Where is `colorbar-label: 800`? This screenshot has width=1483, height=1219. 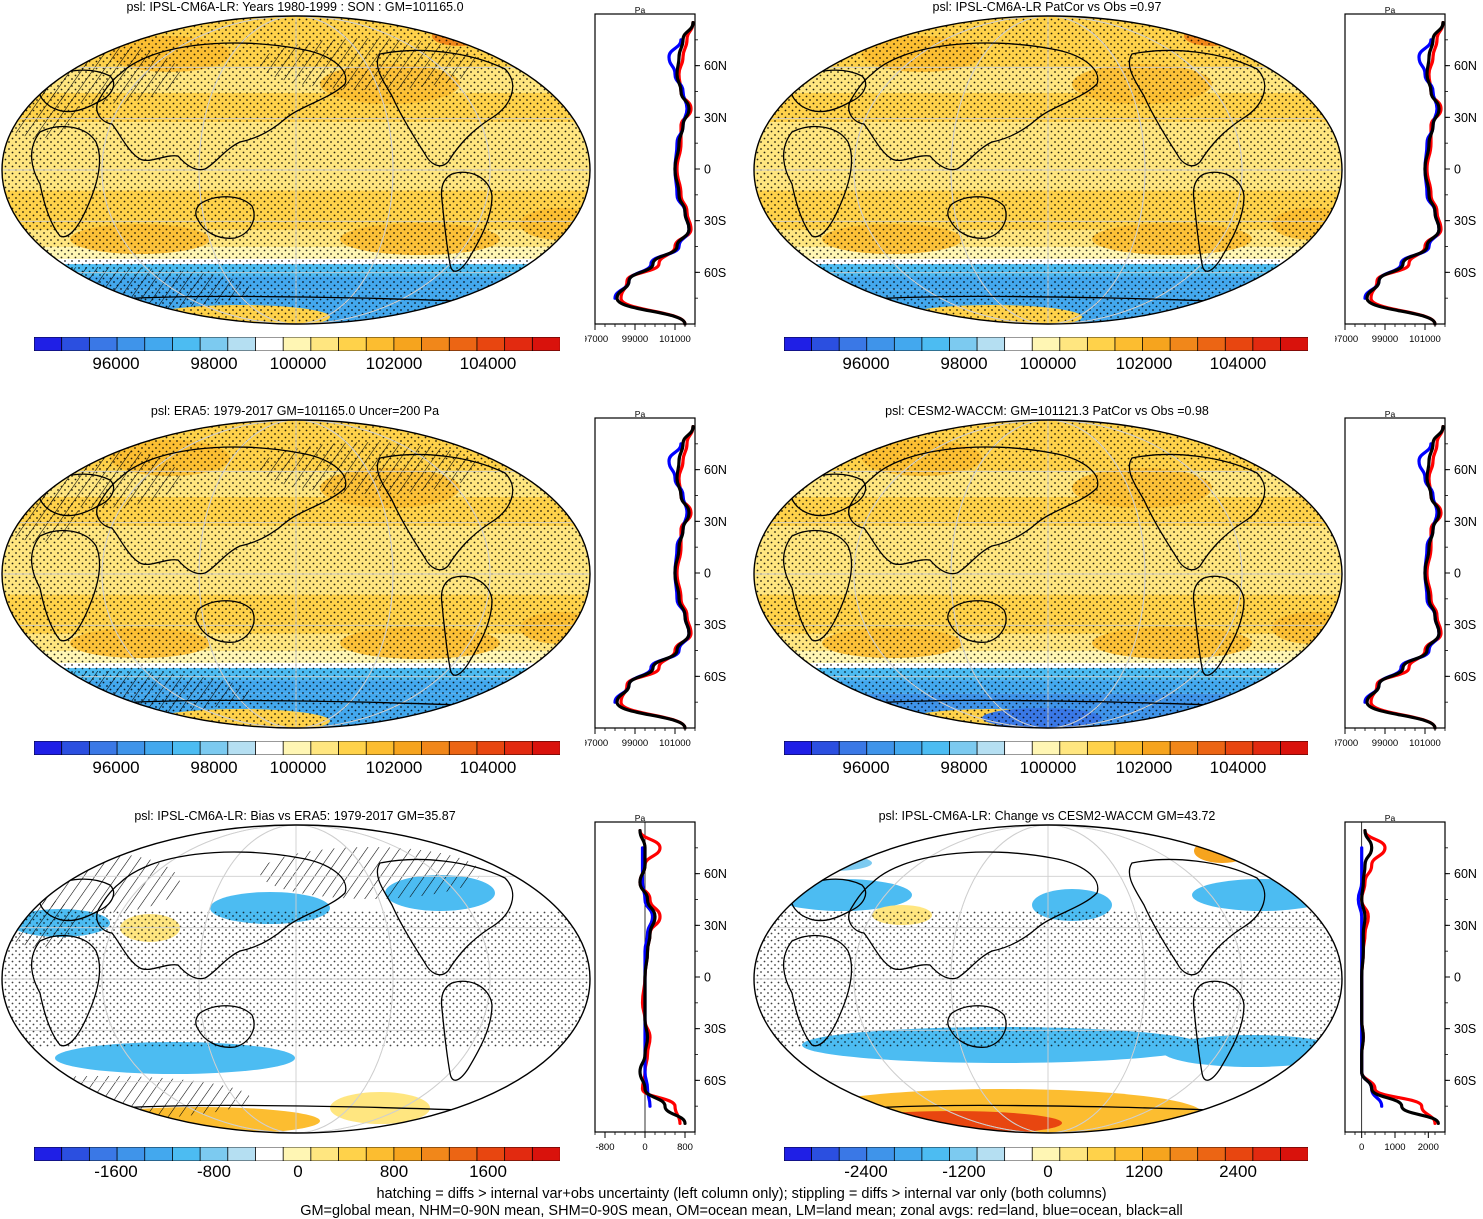
colorbar-label: 800 is located at coordinates (394, 1171).